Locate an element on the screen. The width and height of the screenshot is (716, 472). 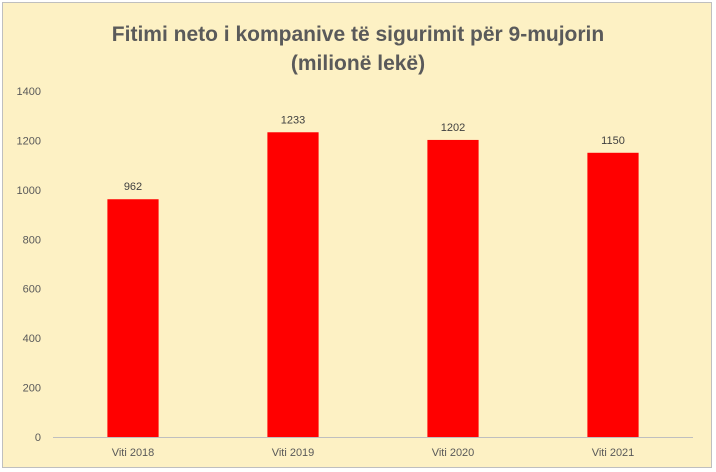
x-axis: Viti 2018 Viti 2019 Viti 2020 Viti 2021 is located at coordinates (373, 453).